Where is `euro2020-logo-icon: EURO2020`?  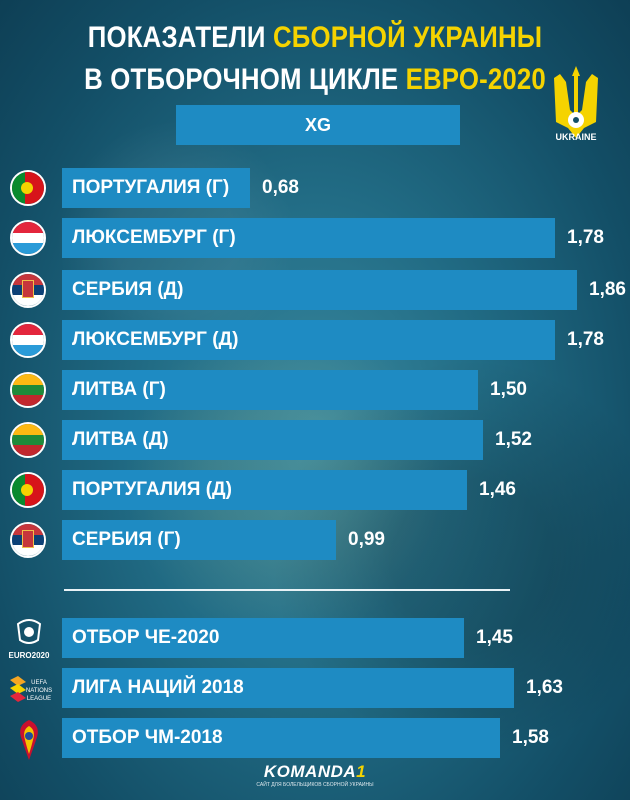 euro2020-logo-icon: EURO2020 is located at coordinates (29, 640).